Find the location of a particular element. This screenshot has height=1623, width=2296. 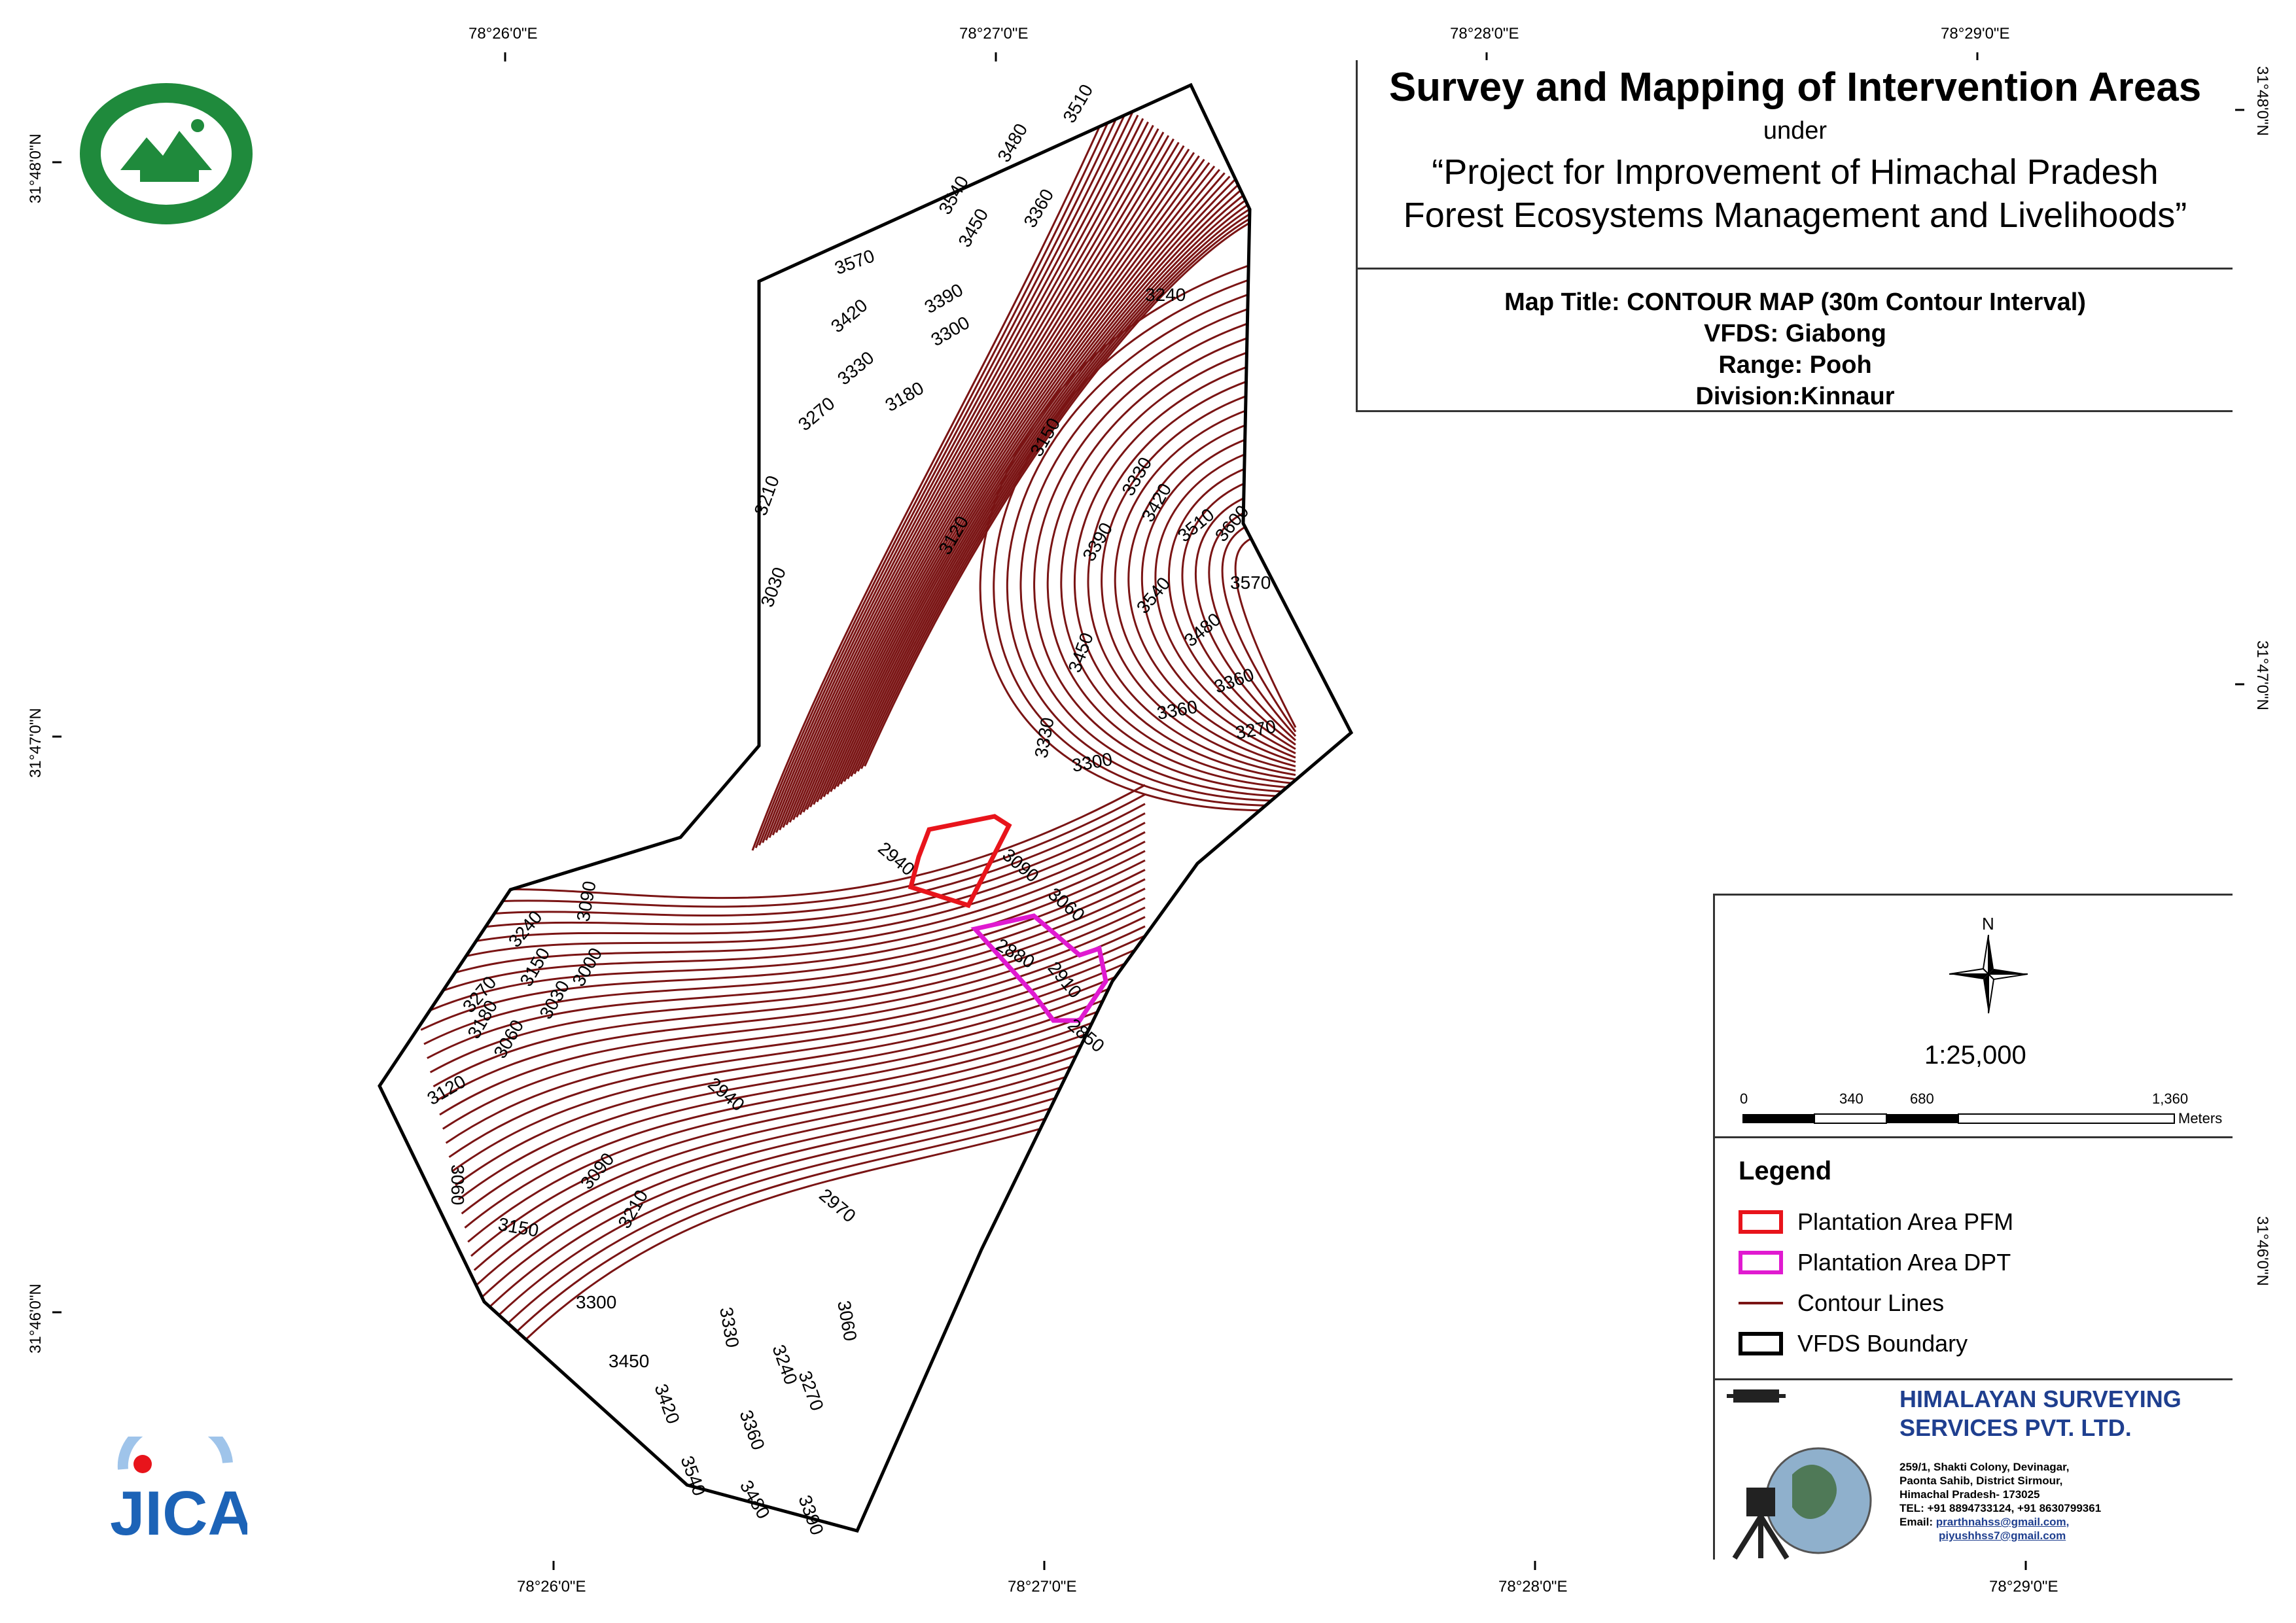

legend-label-boundary: VFDS Boundary is located at coordinates (1883, 1343).